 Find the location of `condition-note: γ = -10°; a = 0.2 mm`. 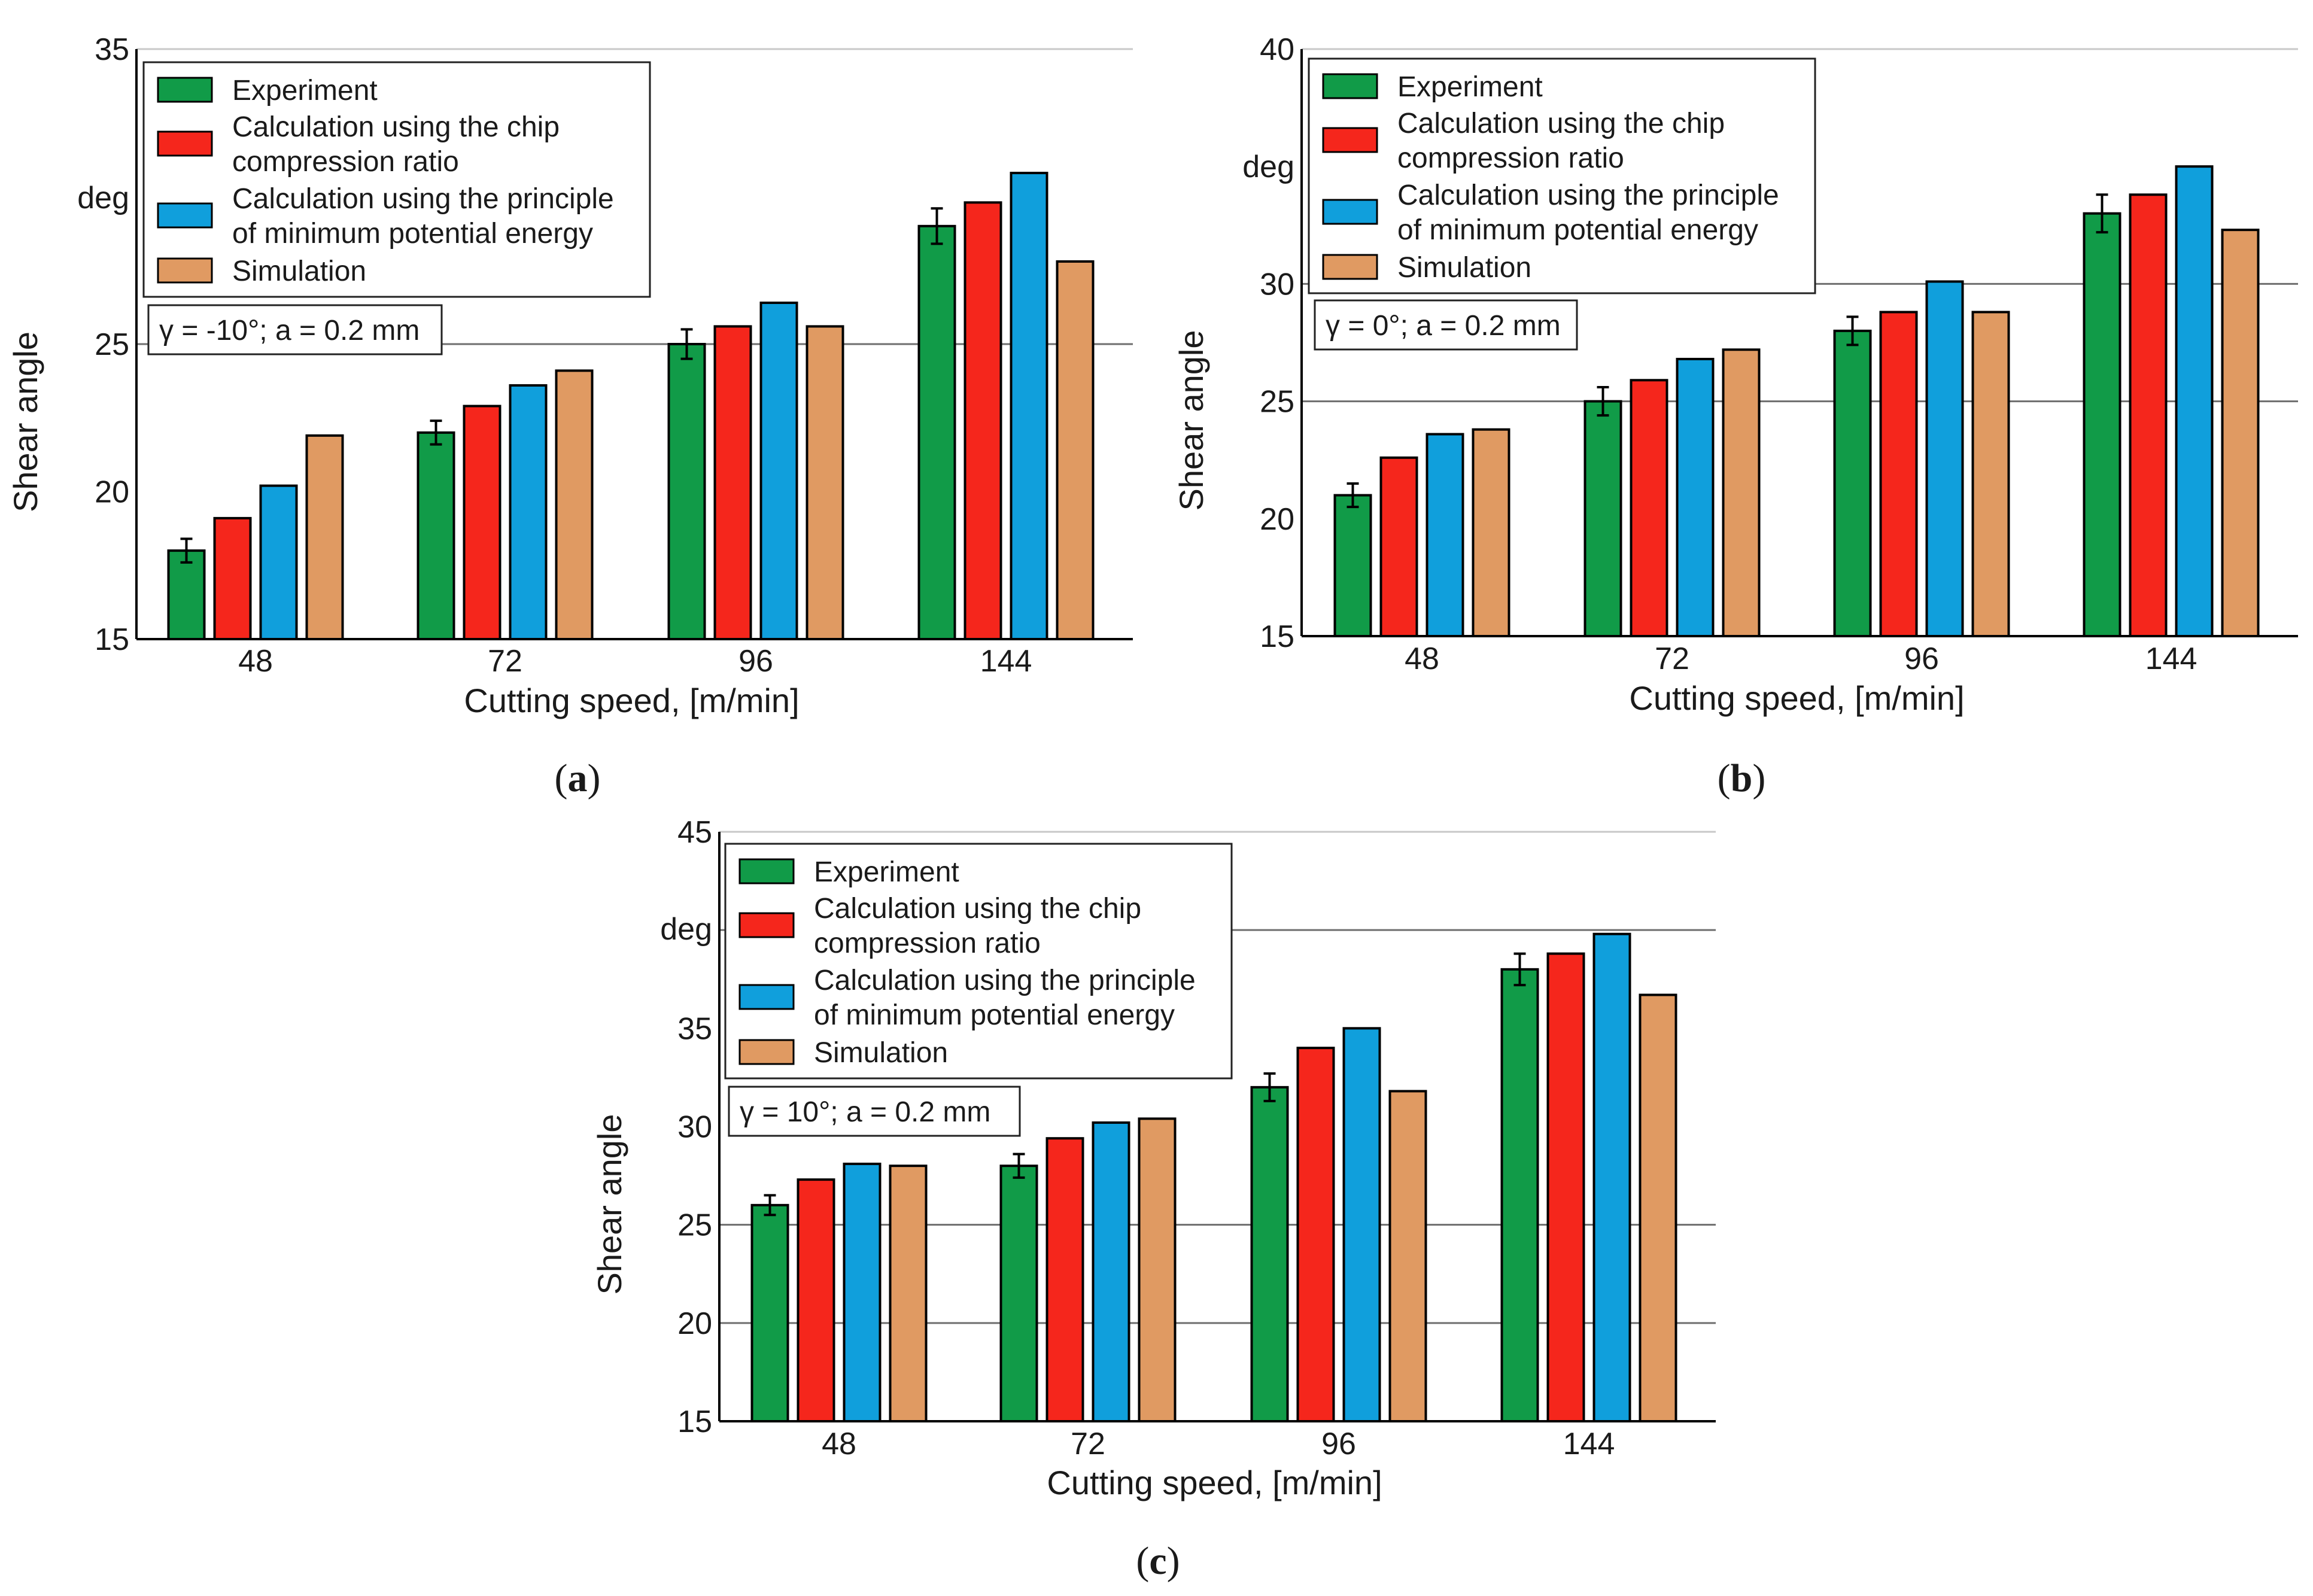

condition-note: γ = -10°; a = 0.2 mm is located at coordinates (290, 330).